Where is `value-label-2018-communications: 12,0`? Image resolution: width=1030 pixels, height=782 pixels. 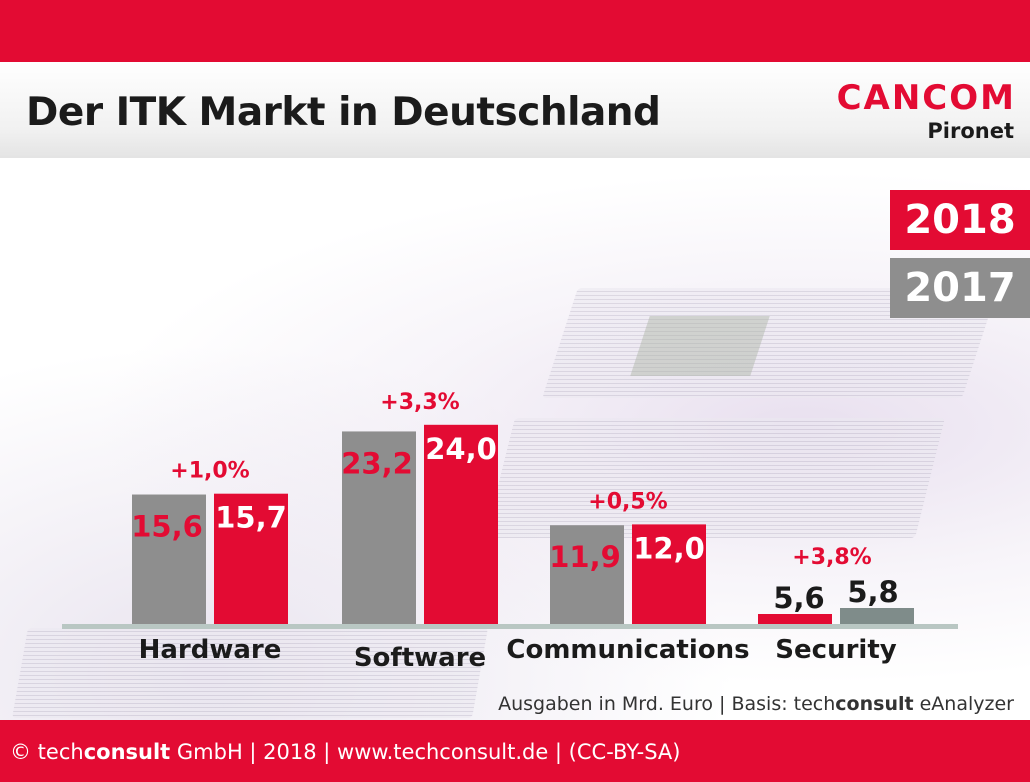
value-label-2018-communications: 12,0 is located at coordinates (669, 548).